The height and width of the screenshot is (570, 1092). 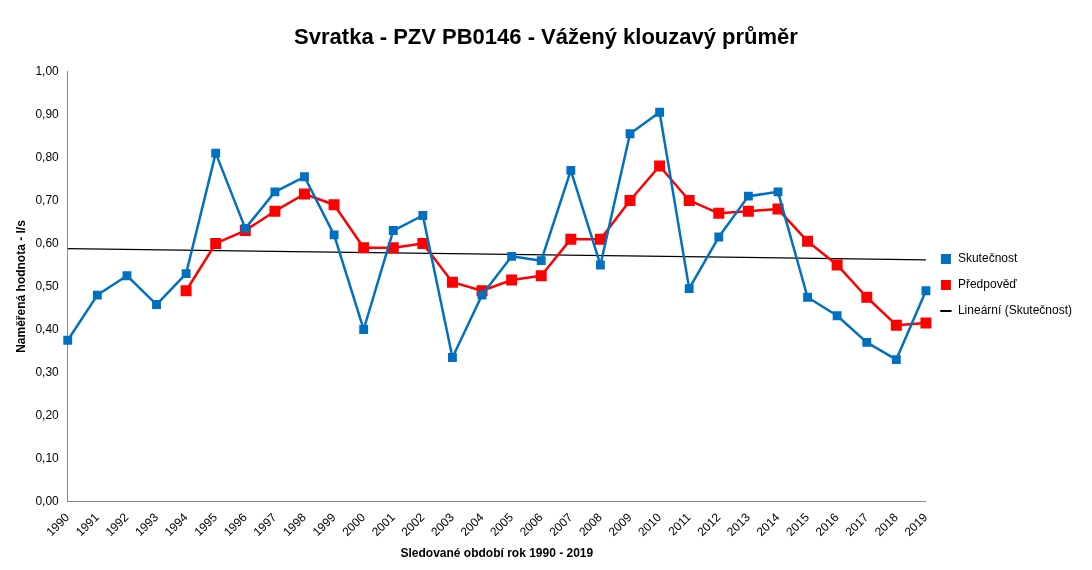 I want to click on legend-label: Lineární (Skutečnost), so click(x=1014, y=310).